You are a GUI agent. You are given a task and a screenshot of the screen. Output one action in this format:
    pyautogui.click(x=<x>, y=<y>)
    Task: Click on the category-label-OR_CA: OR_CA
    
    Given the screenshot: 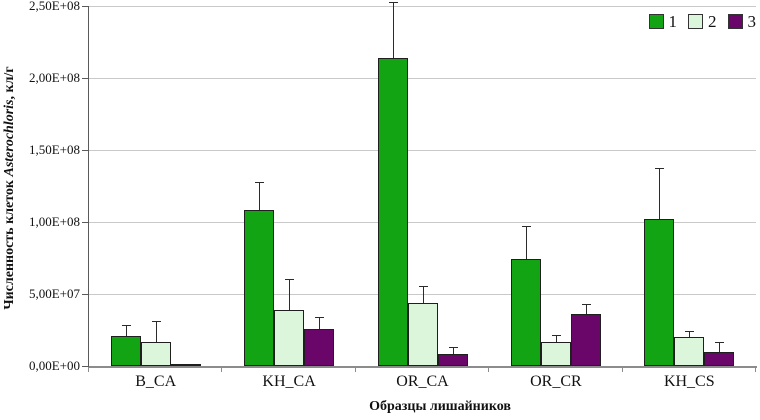 What is the action you would take?
    pyautogui.click(x=422, y=381)
    